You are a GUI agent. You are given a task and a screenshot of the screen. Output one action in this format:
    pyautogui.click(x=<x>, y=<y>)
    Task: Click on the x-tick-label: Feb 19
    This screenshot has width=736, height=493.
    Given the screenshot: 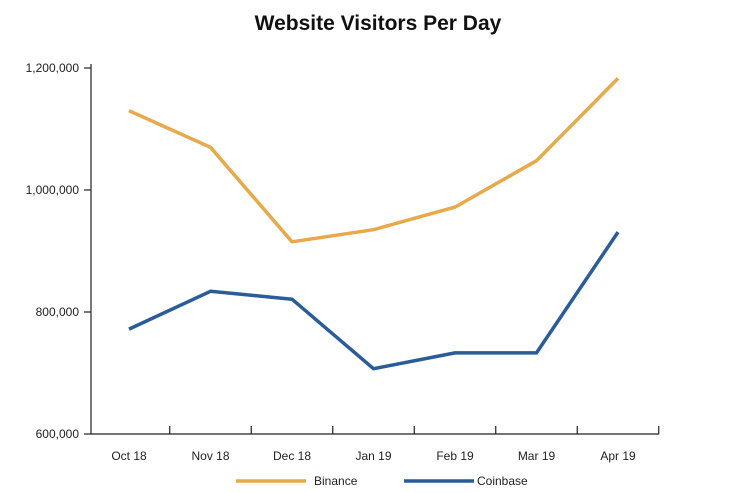 What is the action you would take?
    pyautogui.click(x=455, y=456)
    